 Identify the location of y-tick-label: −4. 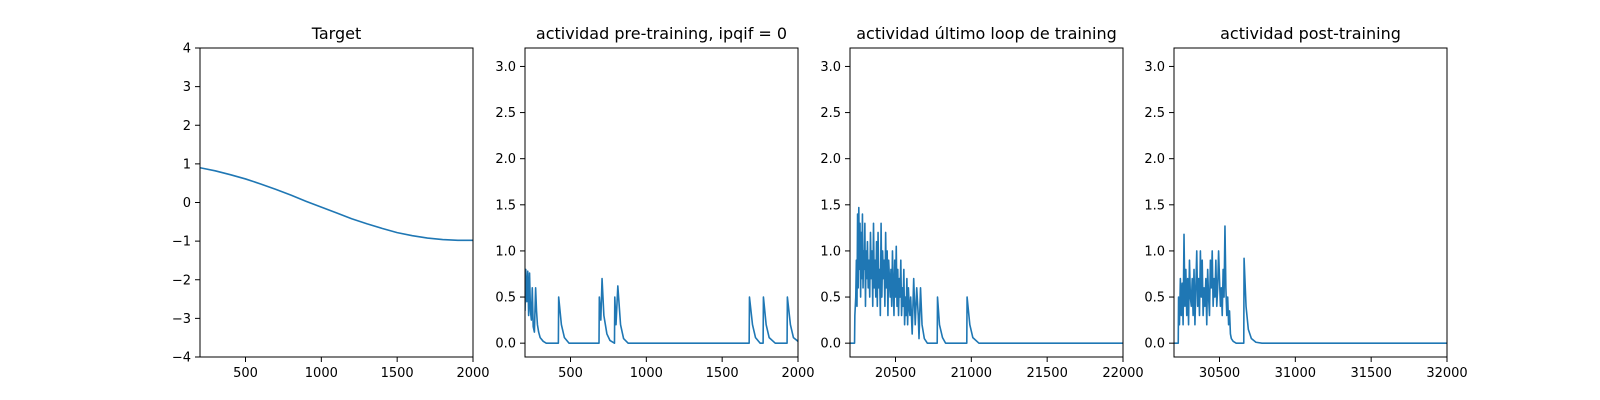
(181, 358).